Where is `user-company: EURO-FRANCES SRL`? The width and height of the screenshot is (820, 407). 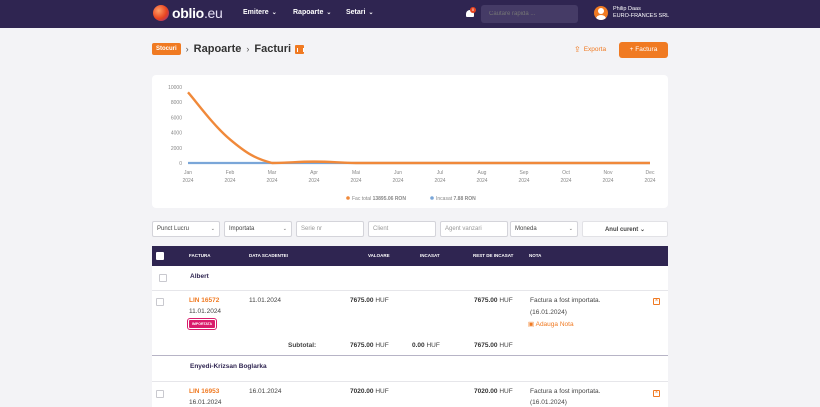 user-company: EURO-FRANCES SRL is located at coordinates (641, 16).